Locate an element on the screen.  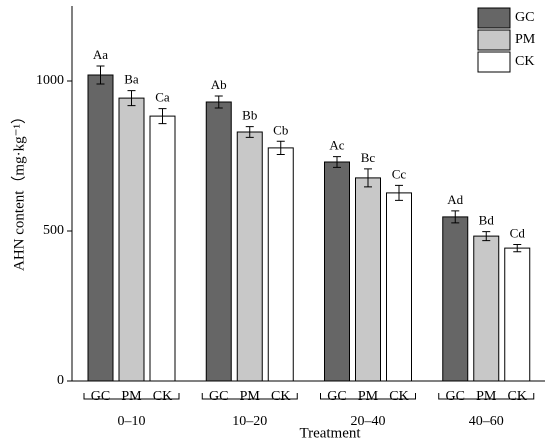
data-label: Ac is located at coordinates (336, 145).